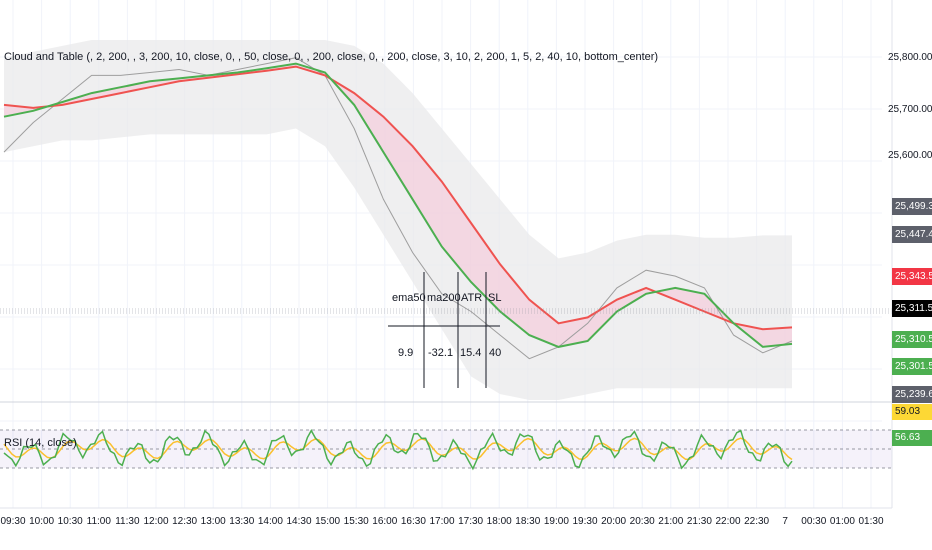 The width and height of the screenshot is (932, 550). What do you see at coordinates (912, 366) in the screenshot?
I see `price-badge: 25,301.55` at bounding box center [912, 366].